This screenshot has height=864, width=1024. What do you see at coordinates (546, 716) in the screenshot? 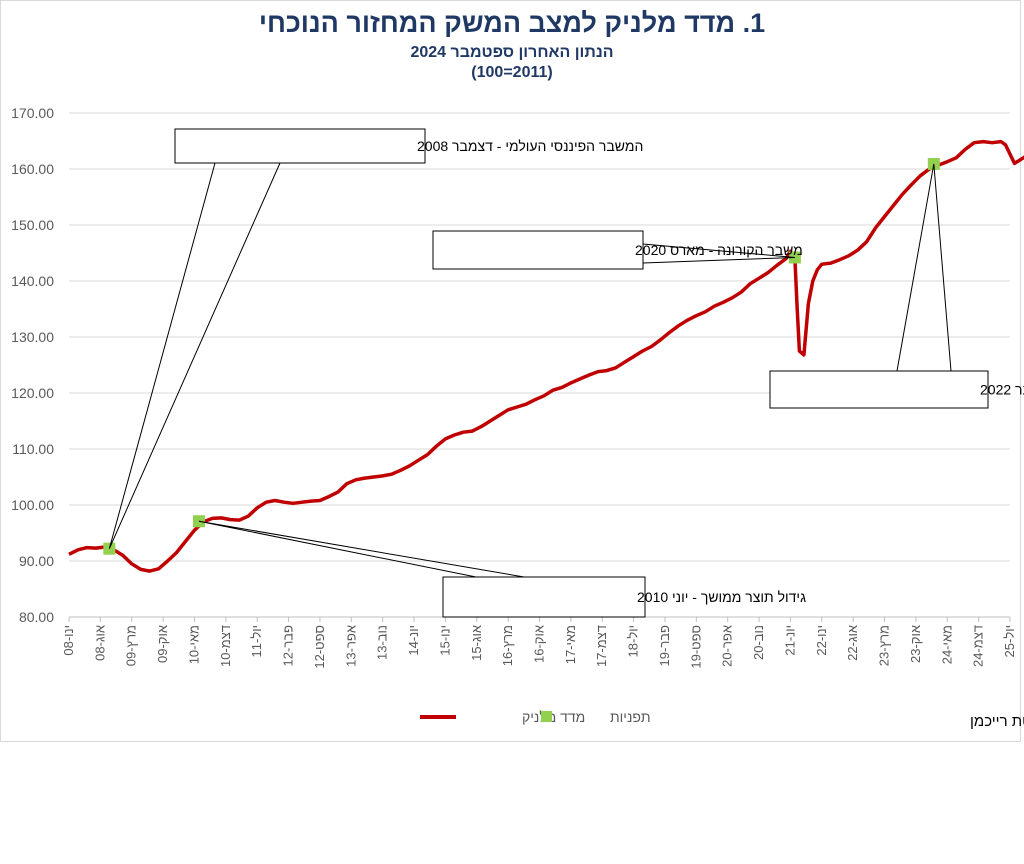
I see `legend-marker-swatch` at bounding box center [546, 716].